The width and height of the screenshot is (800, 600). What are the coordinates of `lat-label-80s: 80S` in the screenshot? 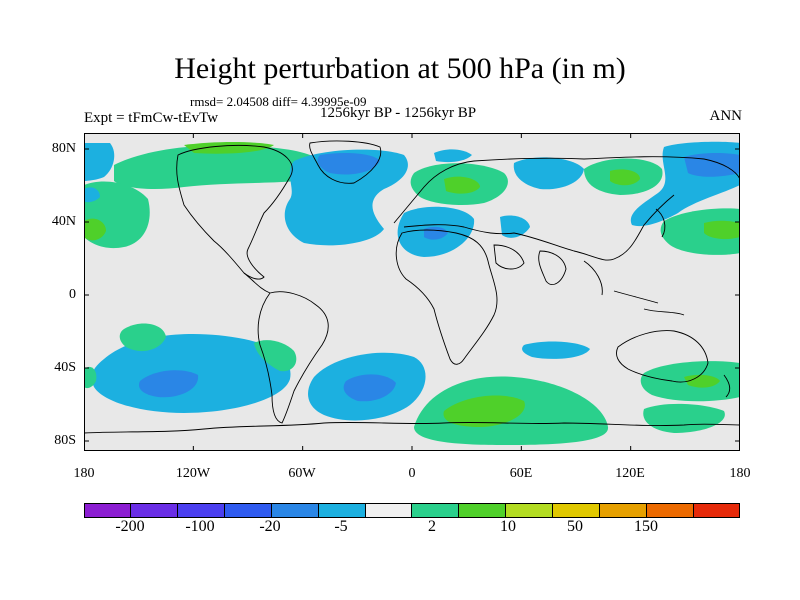 It's located at (65, 440).